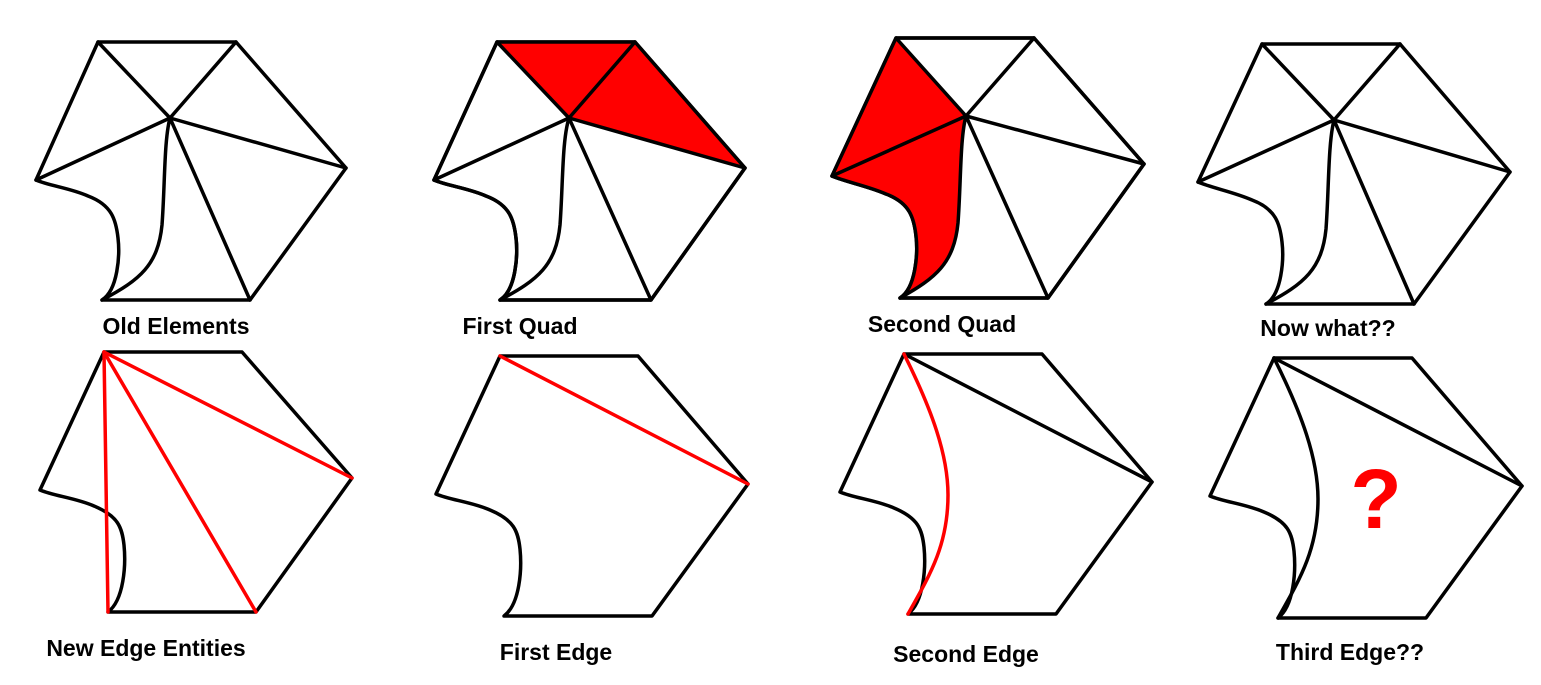 This screenshot has height=685, width=1541. Describe the element at coordinates (966, 654) in the screenshot. I see `panel-label: Second Edge` at that location.